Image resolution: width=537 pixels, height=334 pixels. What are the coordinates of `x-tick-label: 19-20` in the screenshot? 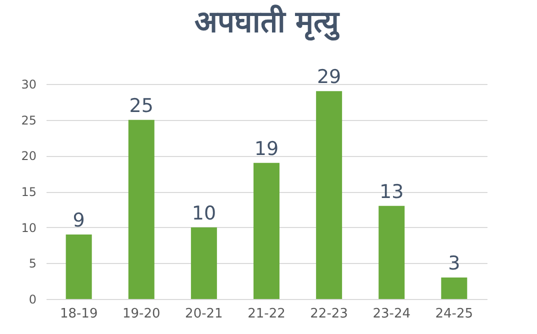 It's located at (141, 314).